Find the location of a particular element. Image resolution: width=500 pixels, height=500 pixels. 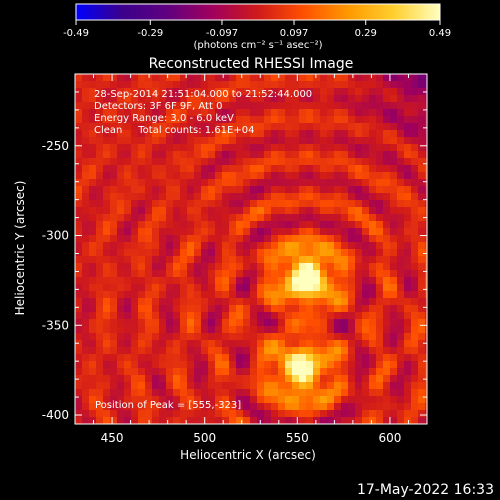

x-tick-label: 500 is located at coordinates (204, 438).